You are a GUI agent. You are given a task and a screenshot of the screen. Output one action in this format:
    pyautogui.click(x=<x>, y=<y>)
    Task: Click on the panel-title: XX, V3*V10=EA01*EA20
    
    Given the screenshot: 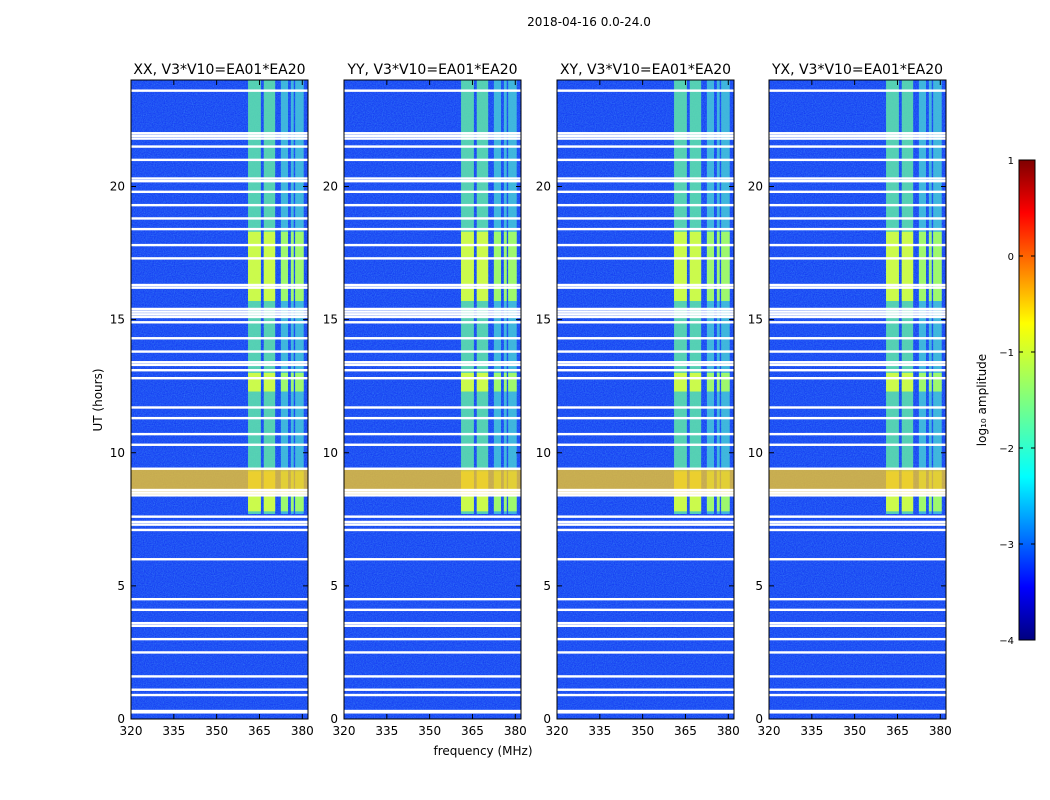 What is the action you would take?
    pyautogui.click(x=219, y=70)
    